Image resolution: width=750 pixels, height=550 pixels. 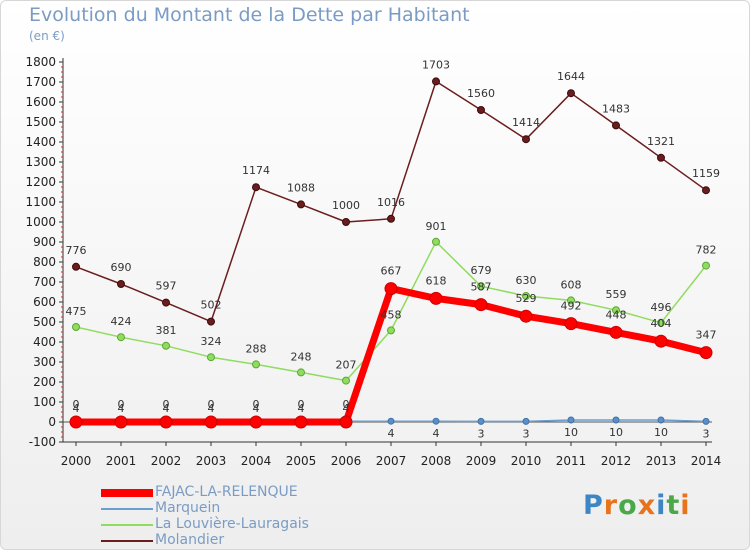 I want to click on data-label-molandier: 1703, so click(x=436, y=64).